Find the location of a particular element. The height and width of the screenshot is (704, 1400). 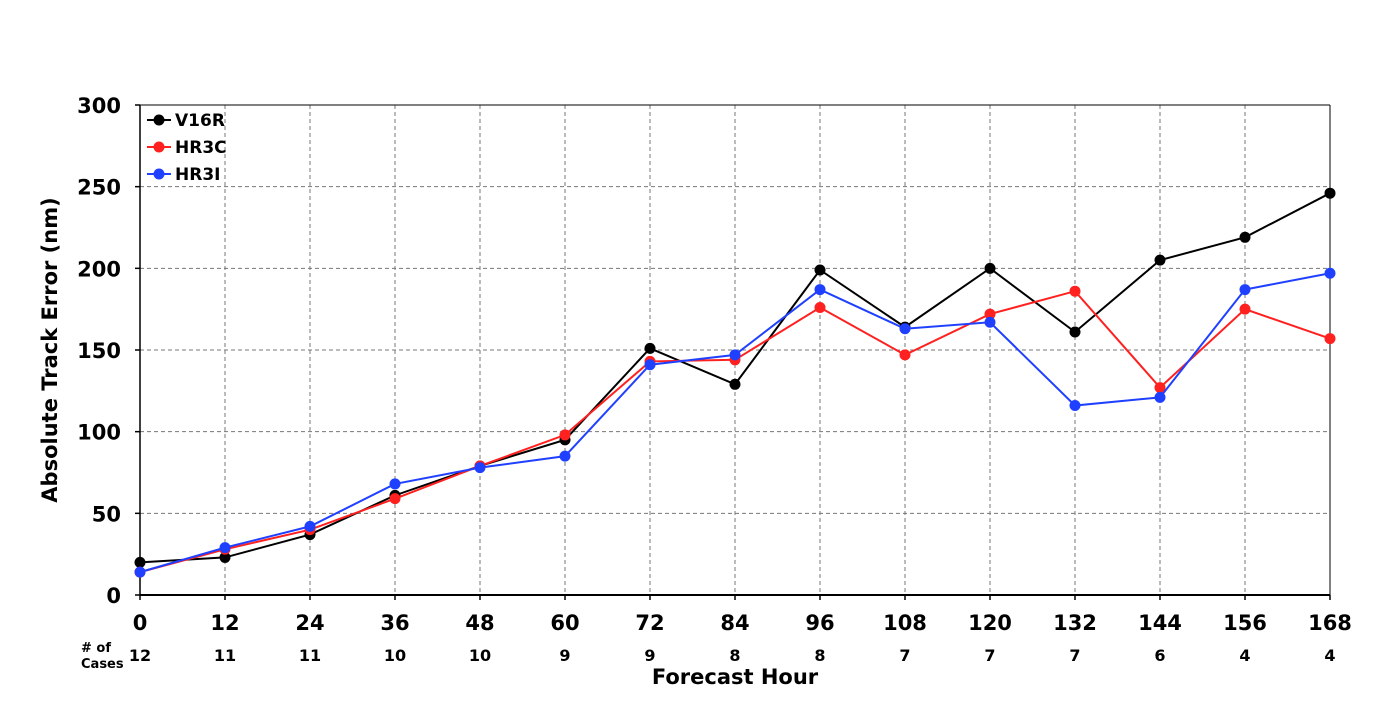

legend-marker-hr3i is located at coordinates (159, 174).